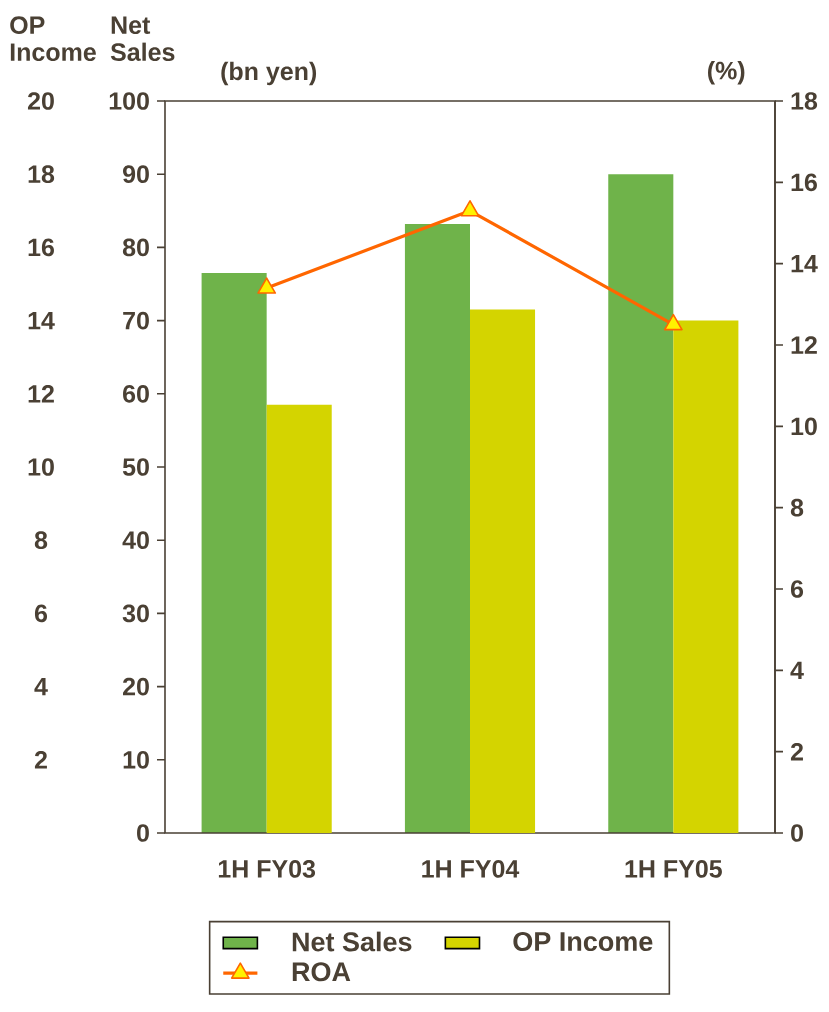 This screenshot has width=829, height=1012. Describe the element at coordinates (136, 174) in the screenshot. I see `y-tick-label: 90` at that location.